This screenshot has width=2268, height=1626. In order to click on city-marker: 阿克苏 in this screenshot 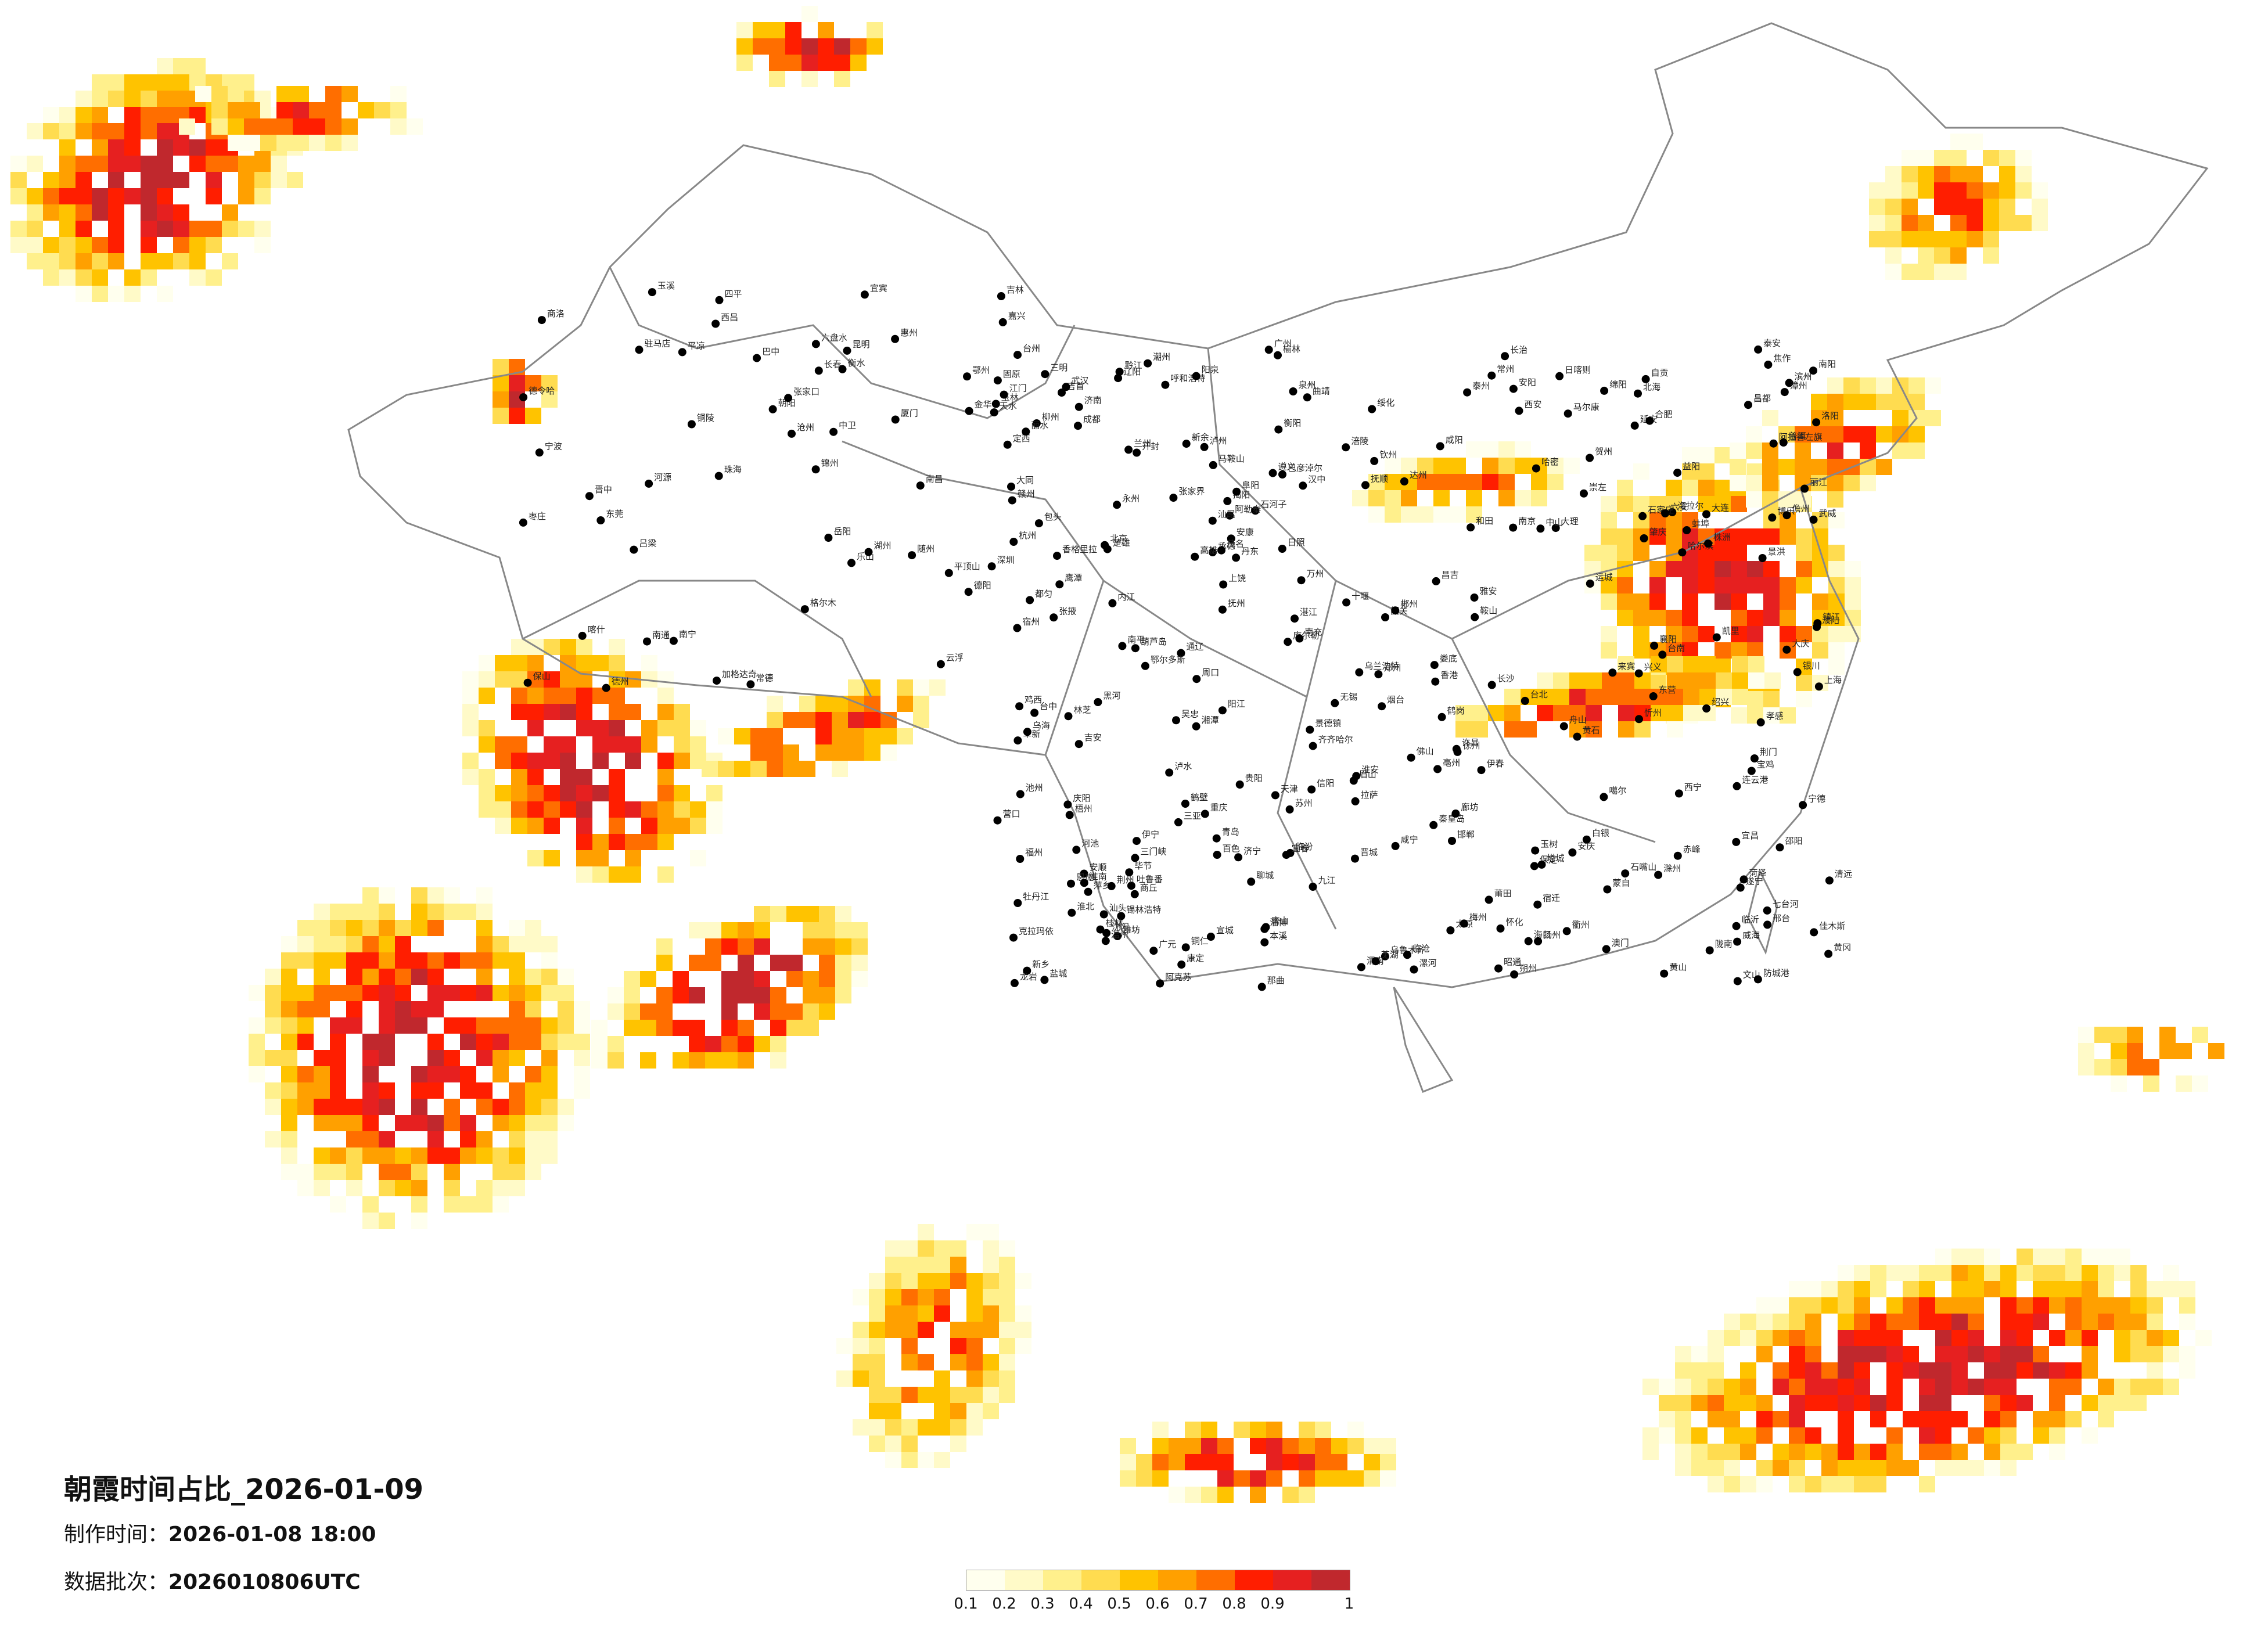, I will do `click(1173, 980)`.